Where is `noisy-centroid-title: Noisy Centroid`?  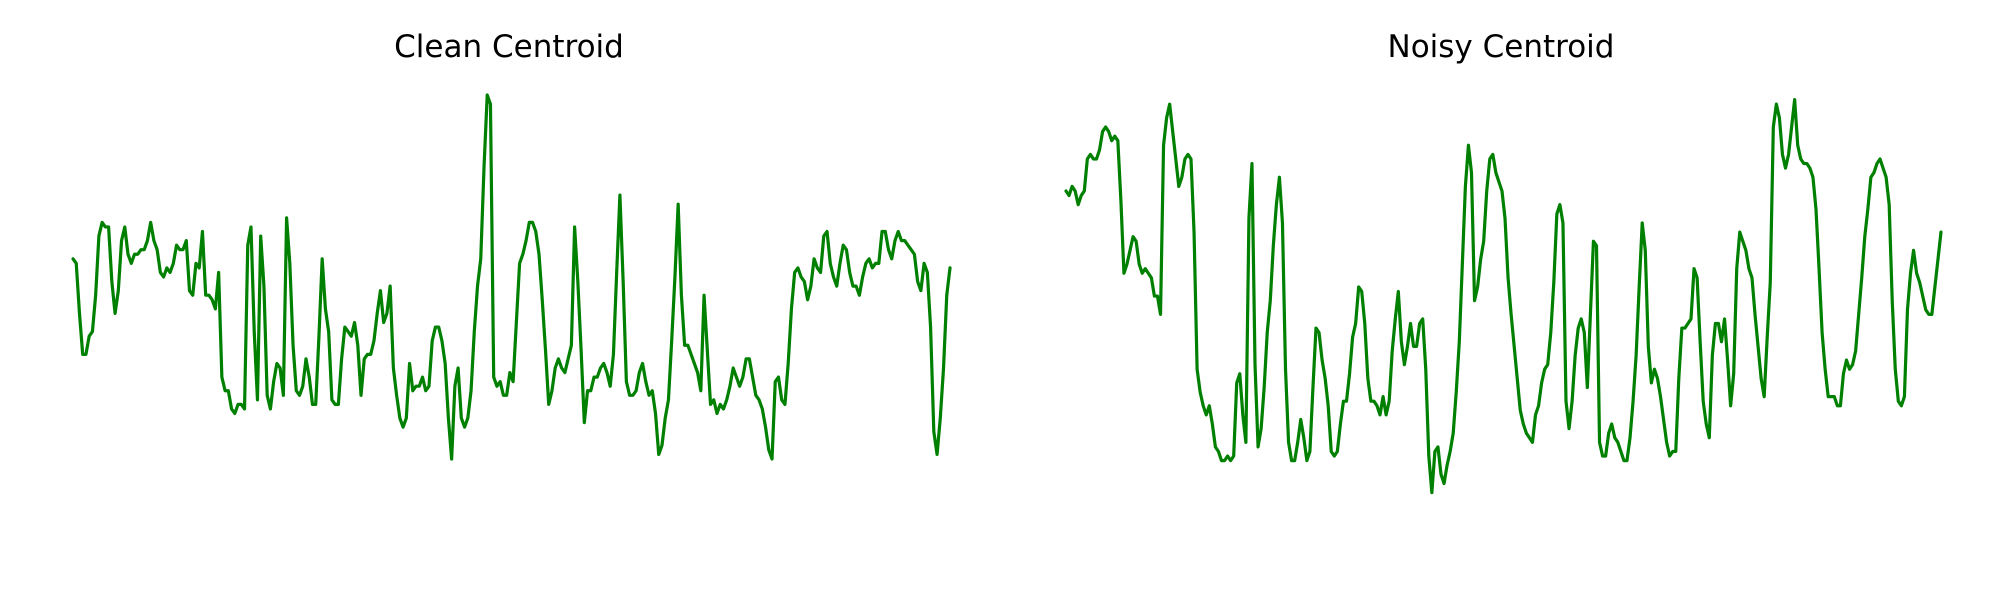
noisy-centroid-title: Noisy Centroid is located at coordinates (1501, 47).